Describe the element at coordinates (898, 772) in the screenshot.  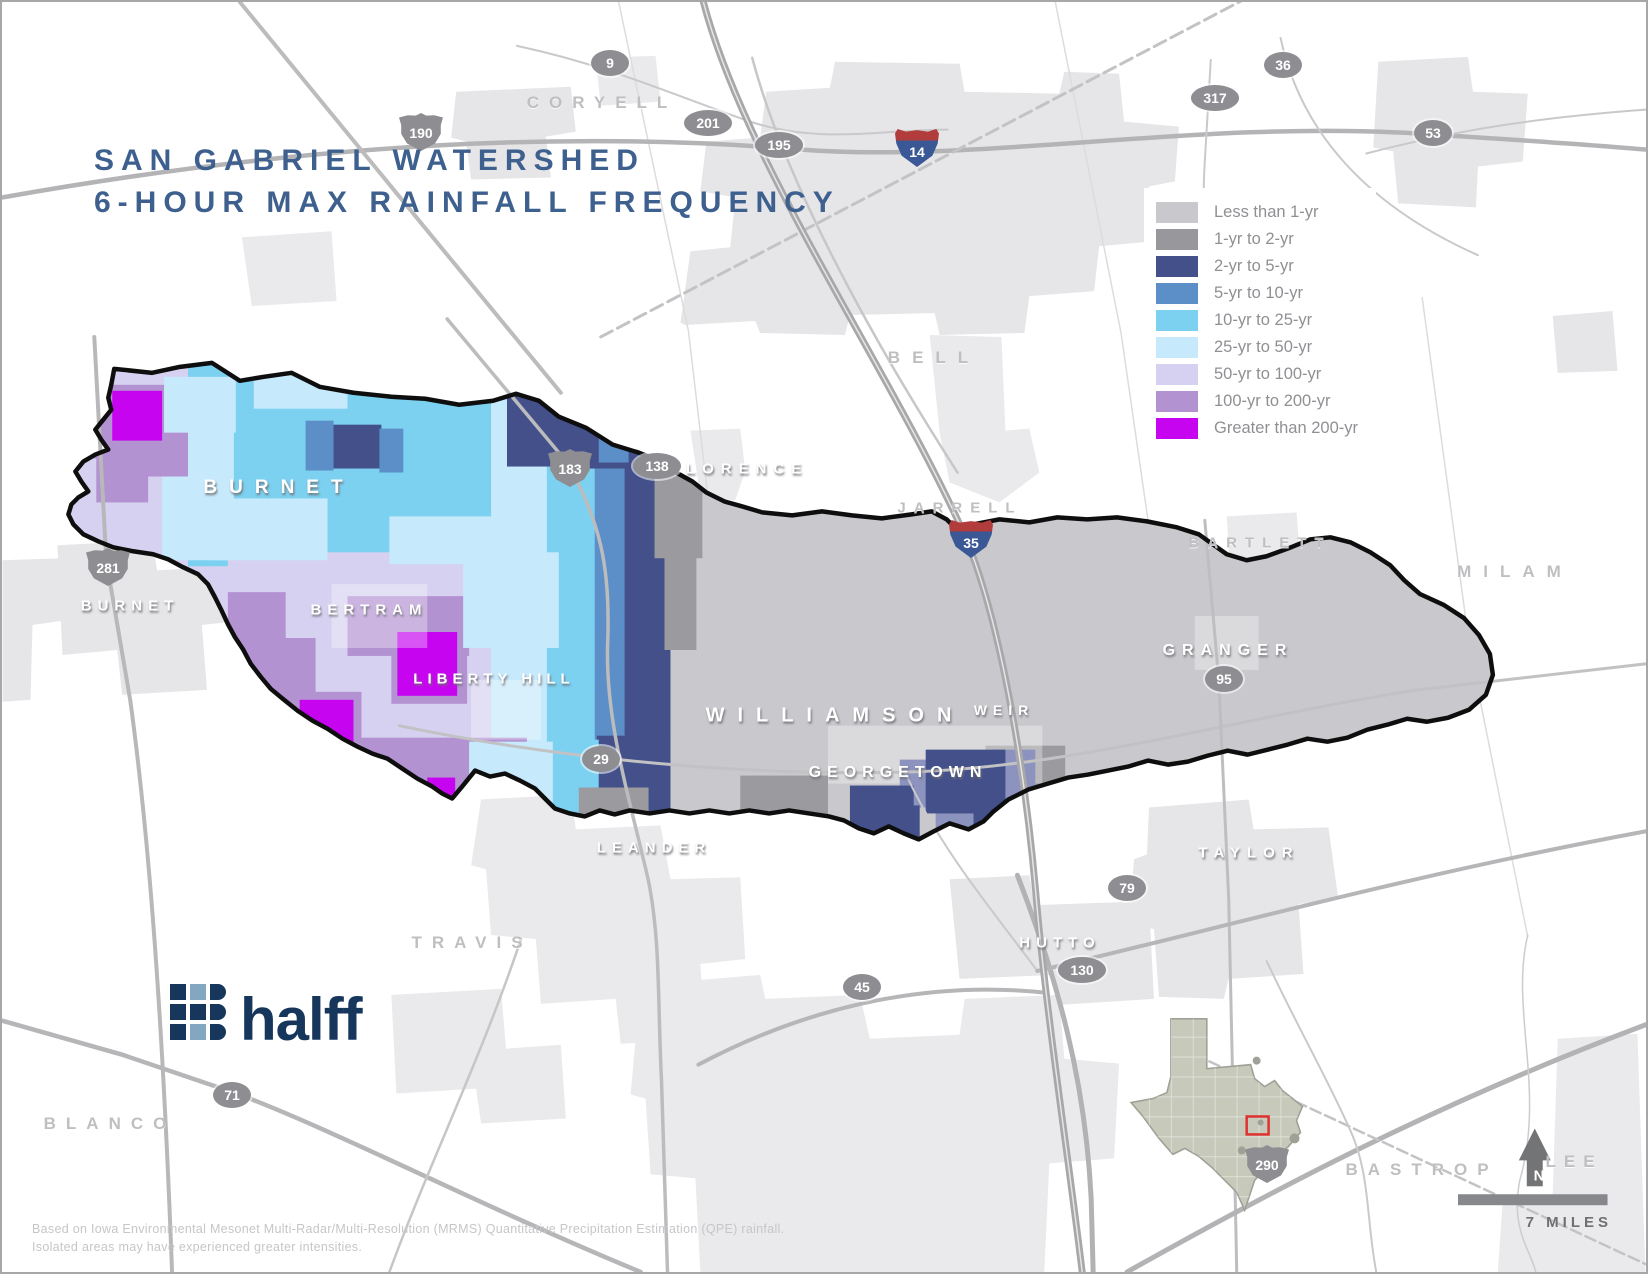
I see `city-label-georgetown: GEORGETOWN` at that location.